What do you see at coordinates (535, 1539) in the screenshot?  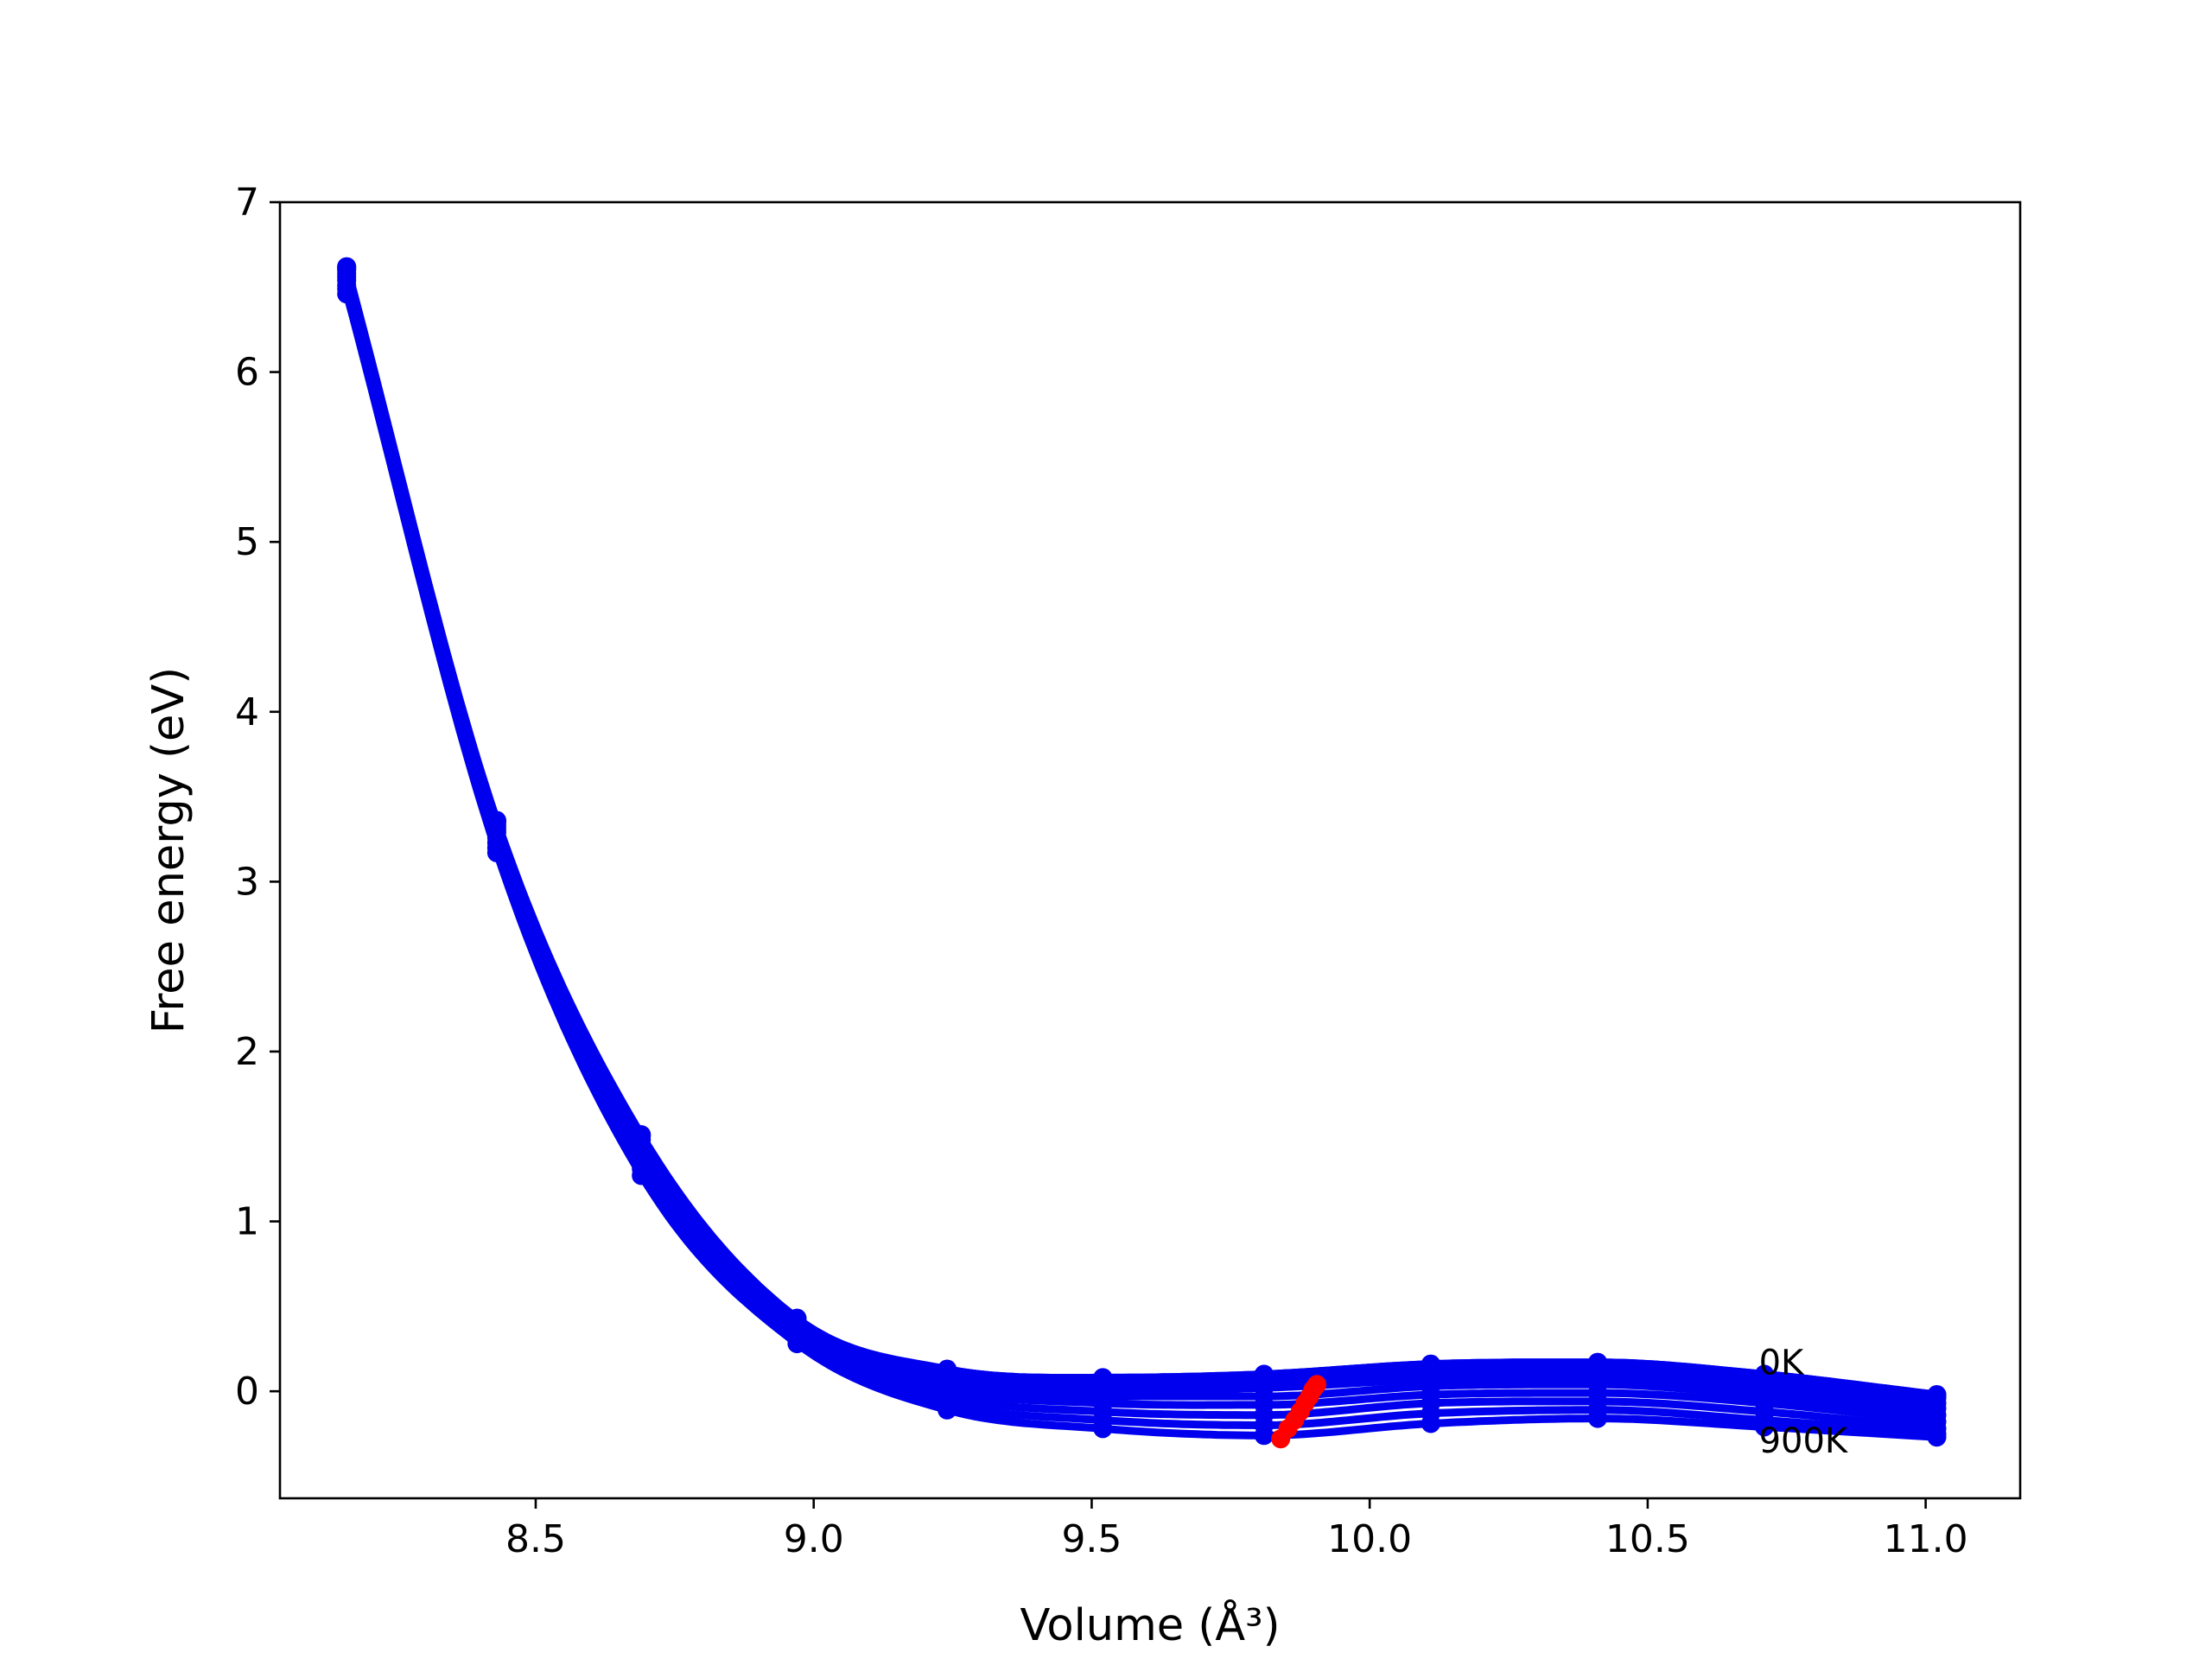 I see `x-tick-label: 8.5` at bounding box center [535, 1539].